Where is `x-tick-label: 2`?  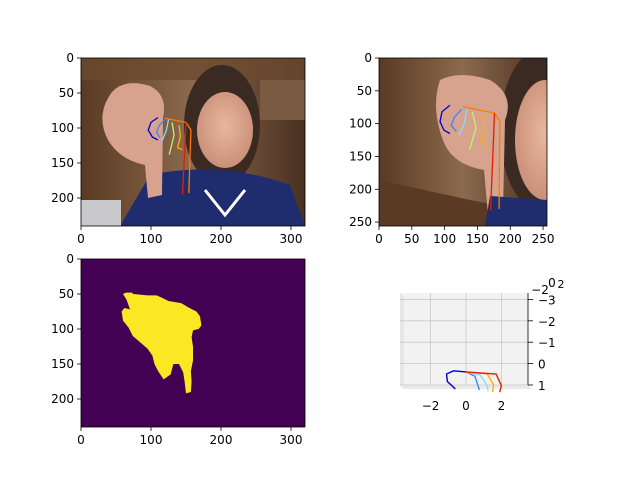
x-tick-label: 2 is located at coordinates (502, 406).